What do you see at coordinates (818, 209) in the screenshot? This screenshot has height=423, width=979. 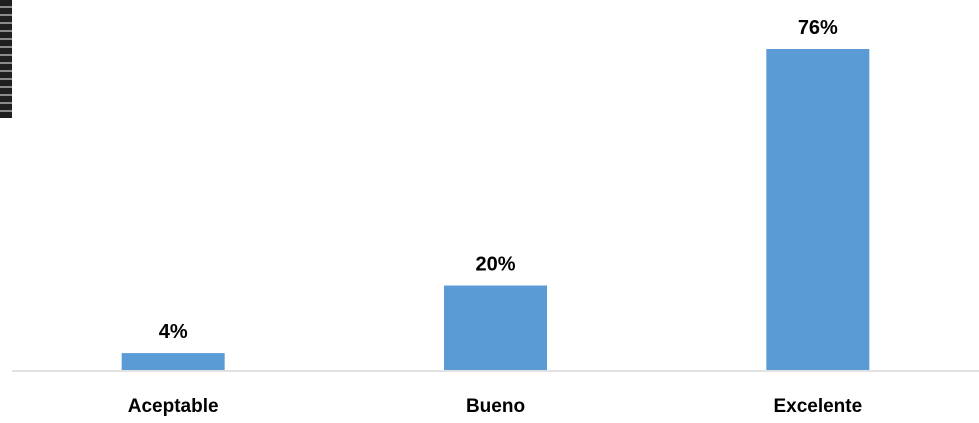 I see `bar-excelente` at bounding box center [818, 209].